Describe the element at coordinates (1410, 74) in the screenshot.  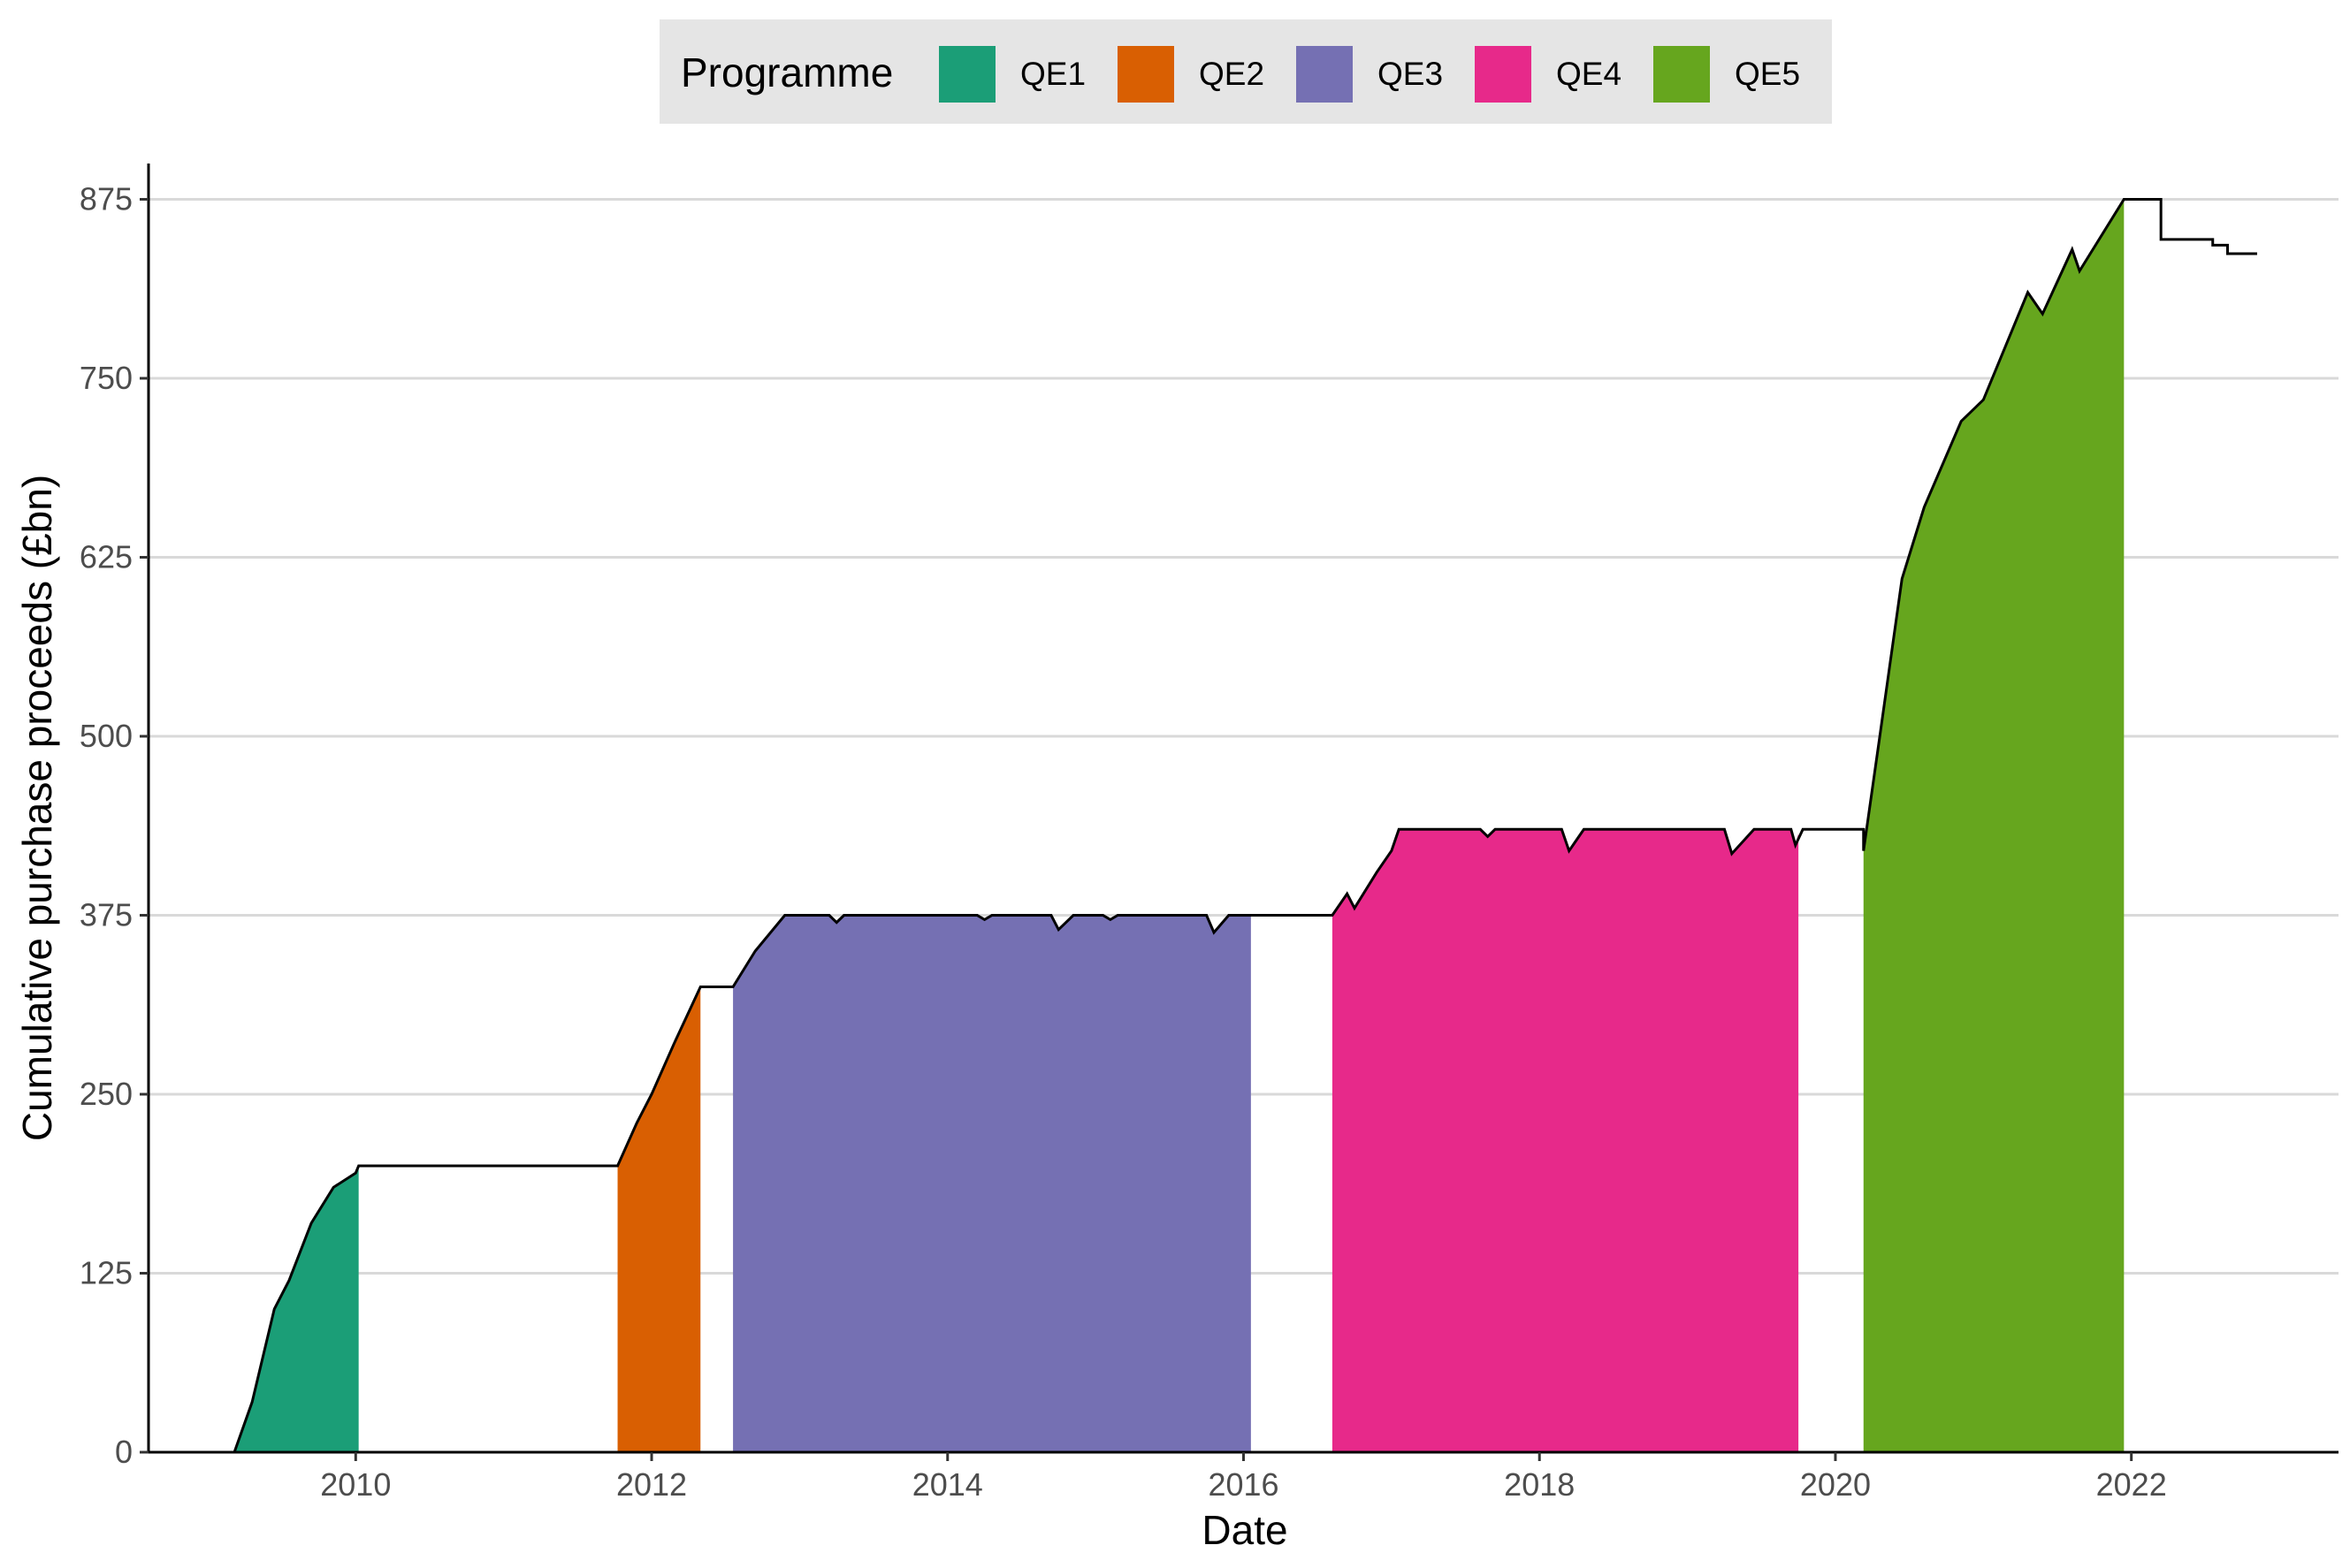
I see `legend-label-qe3: QE3` at that location.